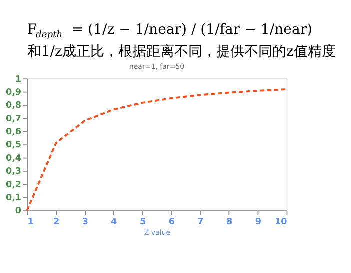 The width and height of the screenshot is (351, 273). I want to click on x-axis-title: Z value, so click(157, 232).